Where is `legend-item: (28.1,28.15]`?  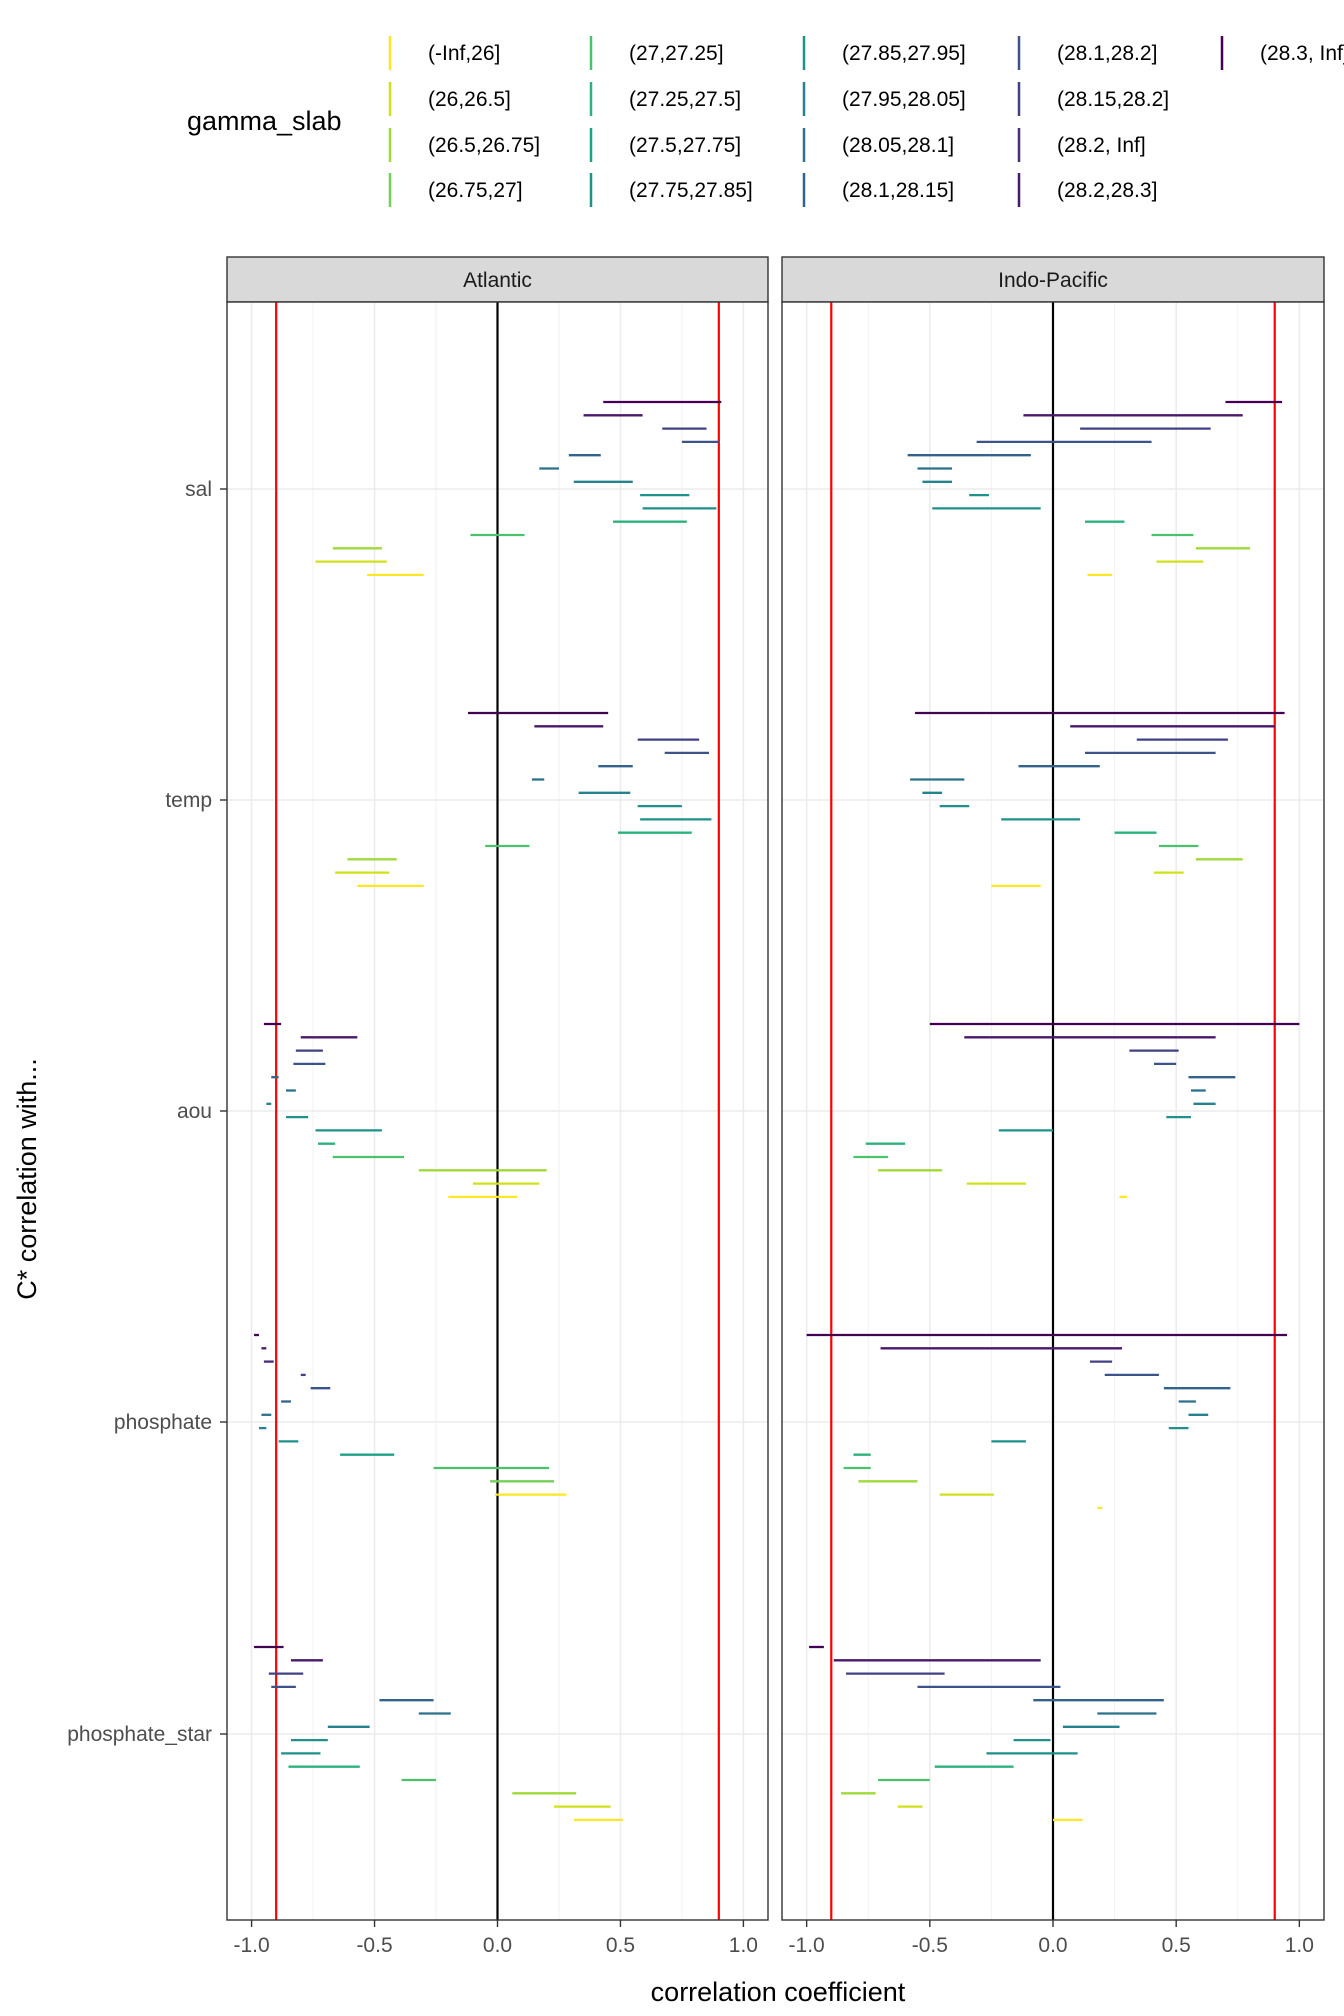
legend-item: (28.1,28.15] is located at coordinates (878, 190).